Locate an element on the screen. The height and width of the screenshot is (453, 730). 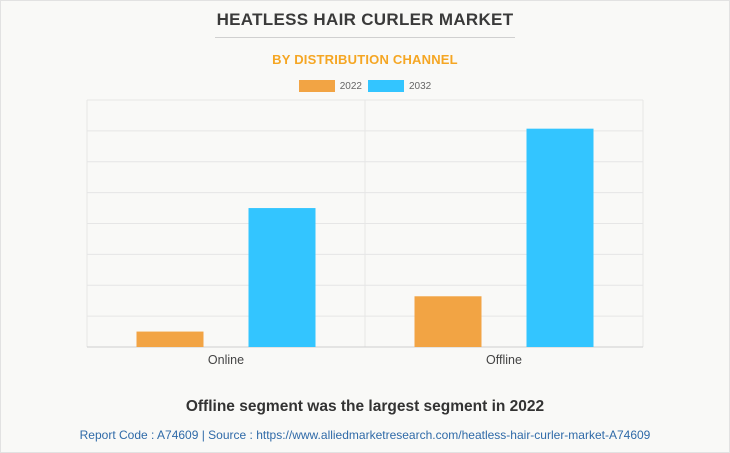
chart-subtitle: BY DISTRIBUTION CHANNEL is located at coordinates (365, 59).